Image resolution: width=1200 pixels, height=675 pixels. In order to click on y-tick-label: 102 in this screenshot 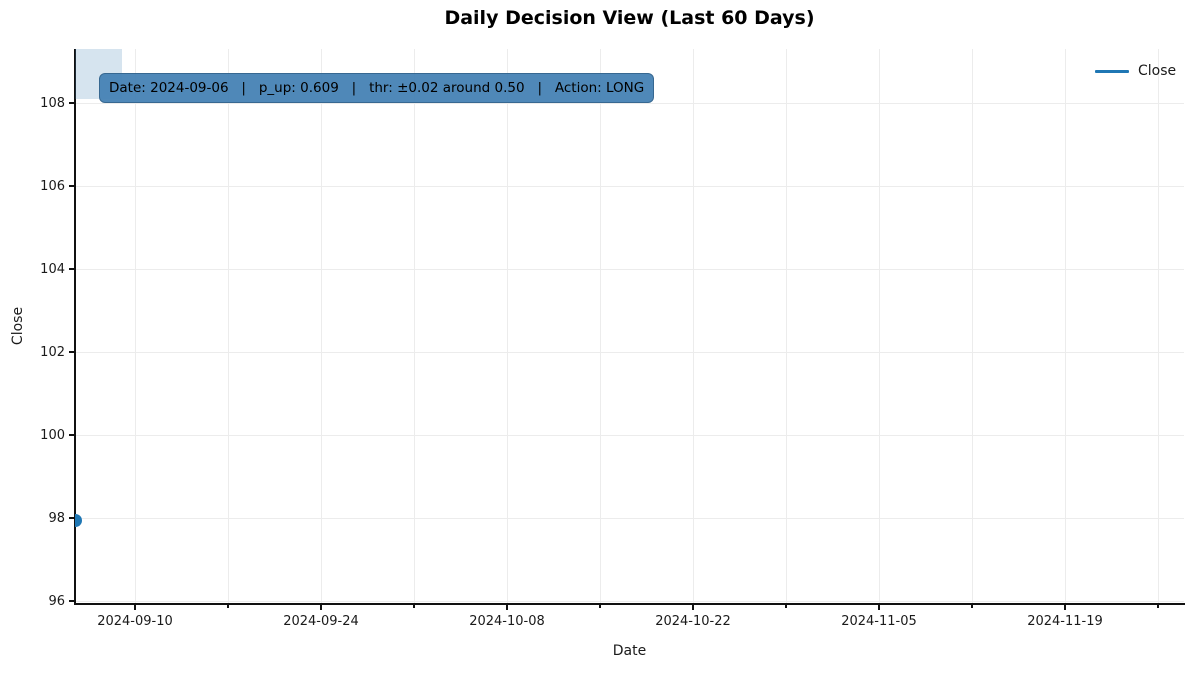, I will do `click(52, 352)`.